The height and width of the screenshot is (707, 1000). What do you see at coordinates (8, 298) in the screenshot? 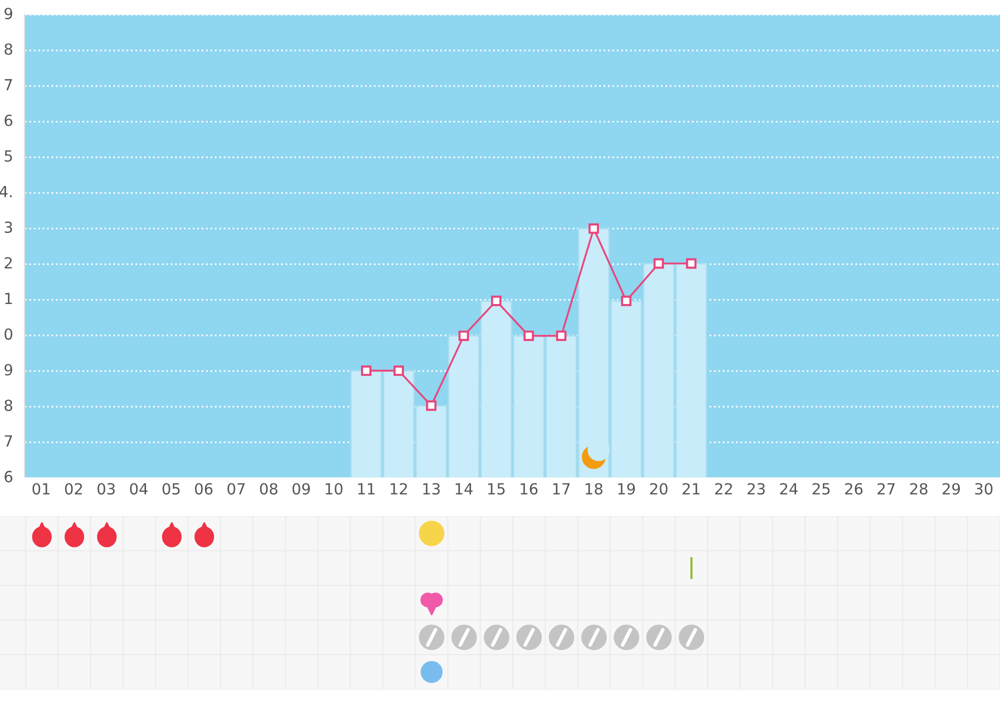
I see `text: 1` at bounding box center [8, 298].